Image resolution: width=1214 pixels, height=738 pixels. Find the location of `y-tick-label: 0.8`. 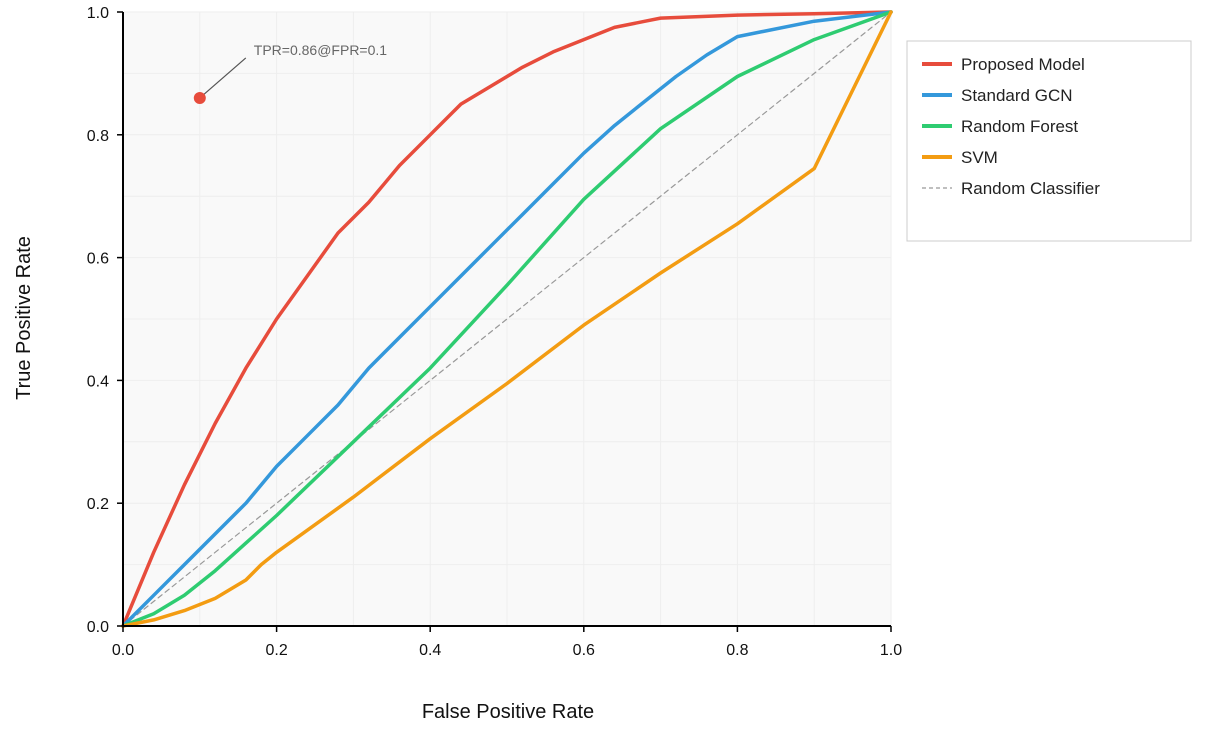

y-tick-label: 0.8 is located at coordinates (98, 136).